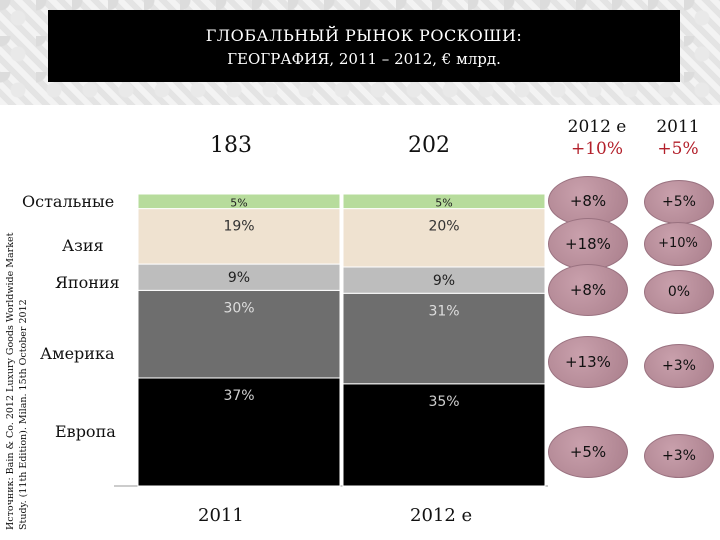 The width and height of the screenshot is (720, 540). Describe the element at coordinates (83, 245) in the screenshot. I see `category-label-asia: Азия` at that location.